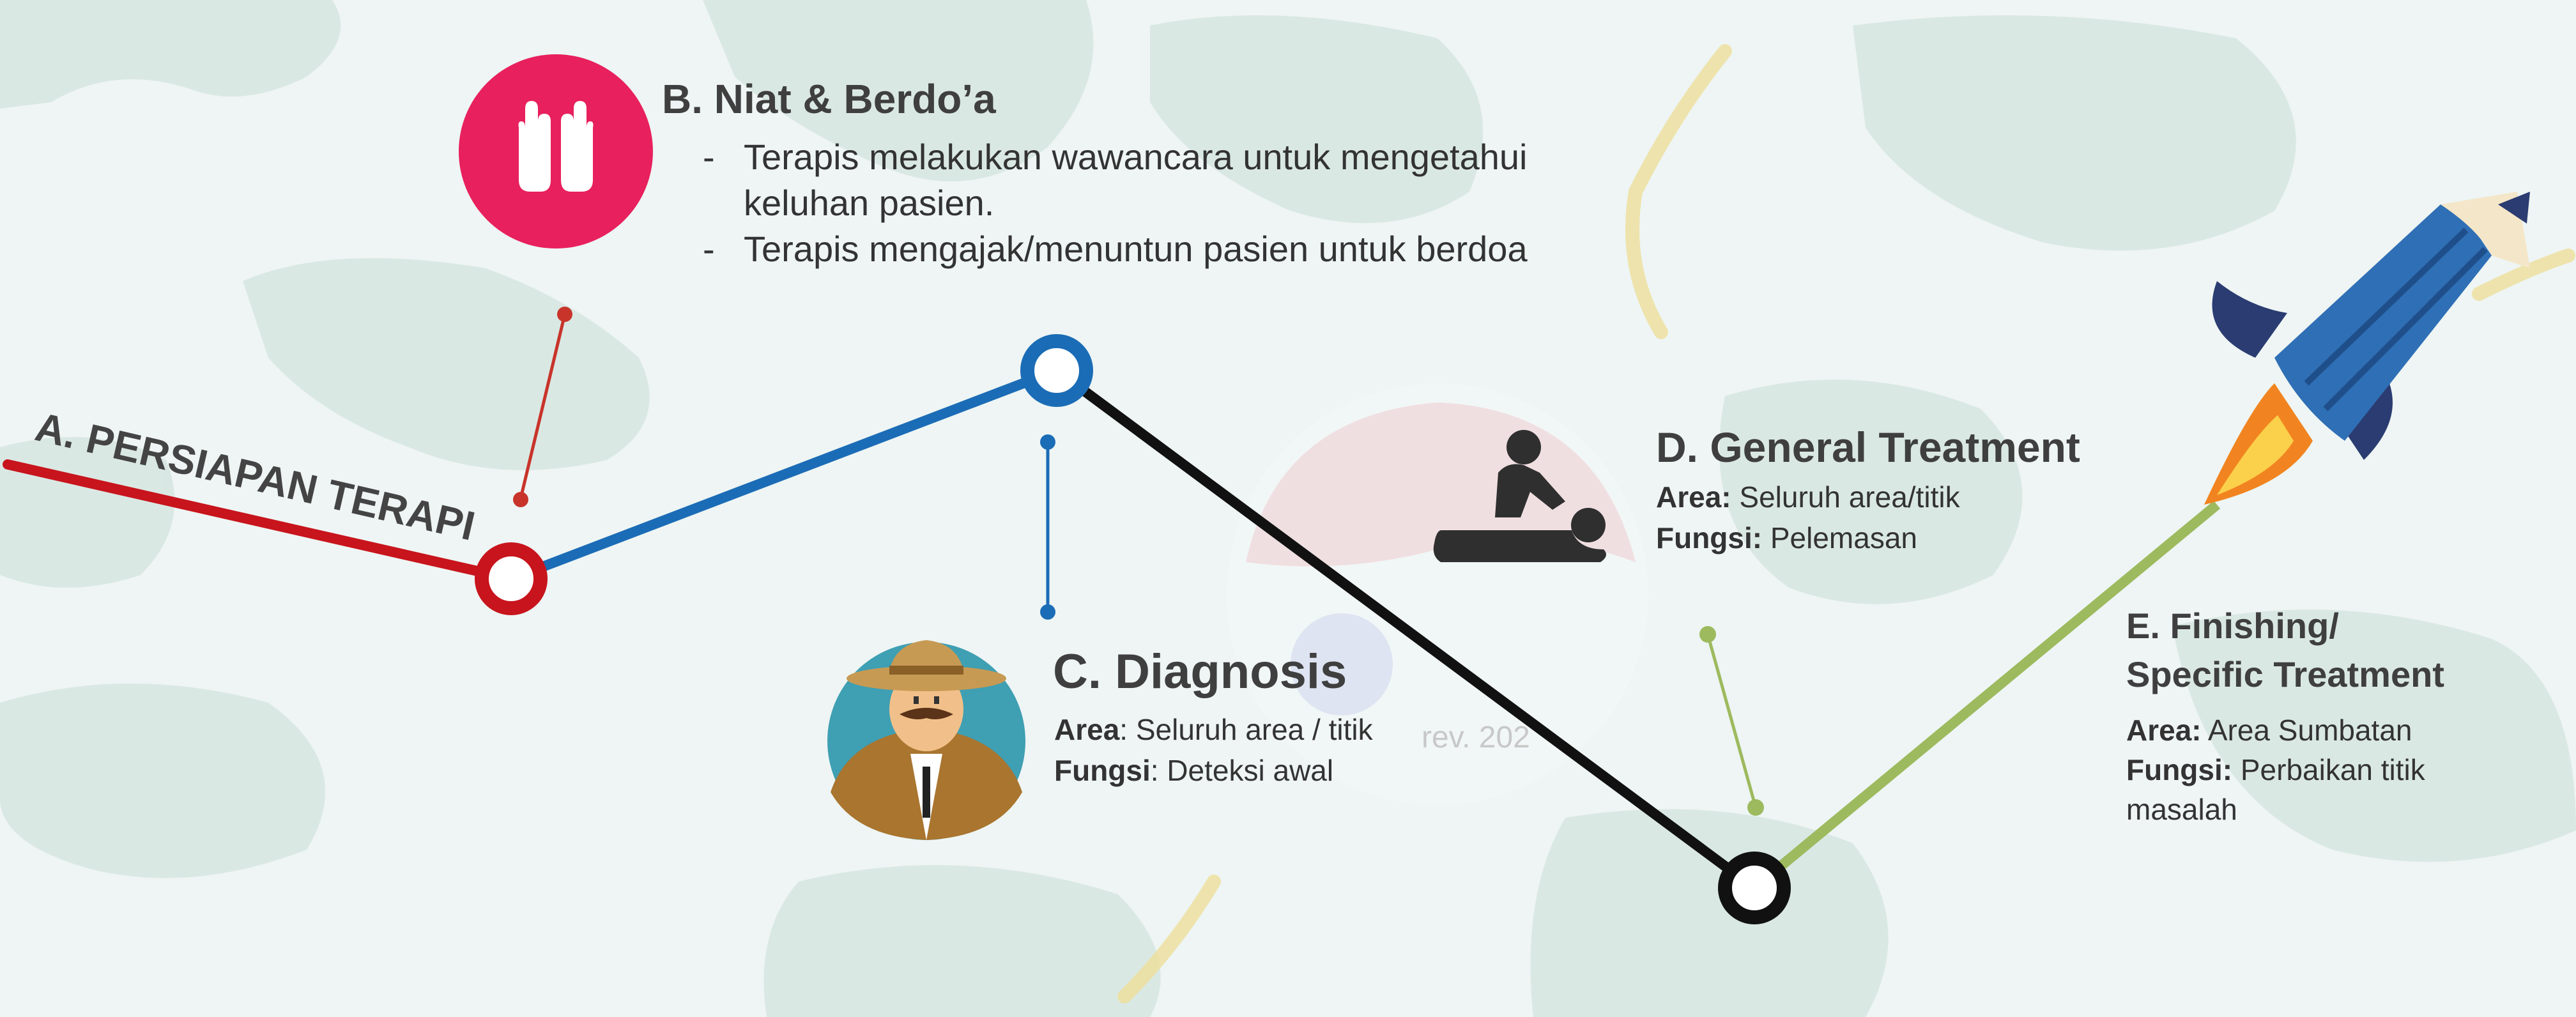  What do you see at coordinates (2306, 730) in the screenshot?
I see `area-value: Area Sumbatan` at bounding box center [2306, 730].